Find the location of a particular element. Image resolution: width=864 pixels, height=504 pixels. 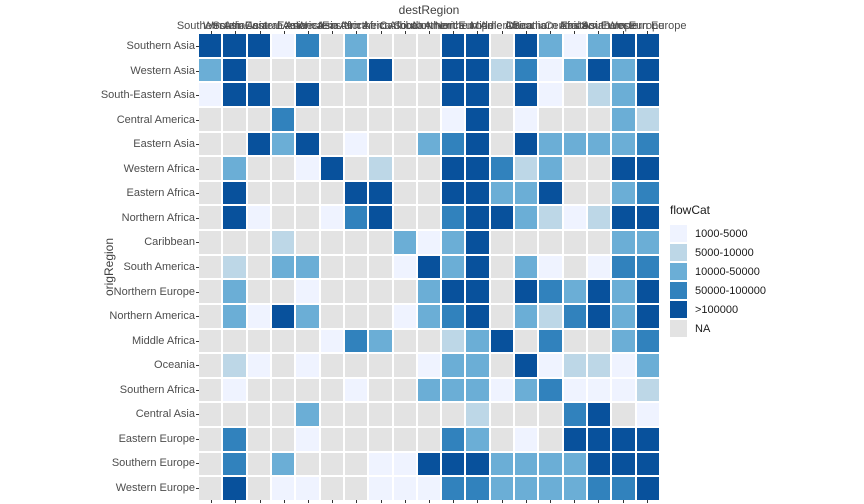

x-axis-title: destRegion is located at coordinates (429, 10).